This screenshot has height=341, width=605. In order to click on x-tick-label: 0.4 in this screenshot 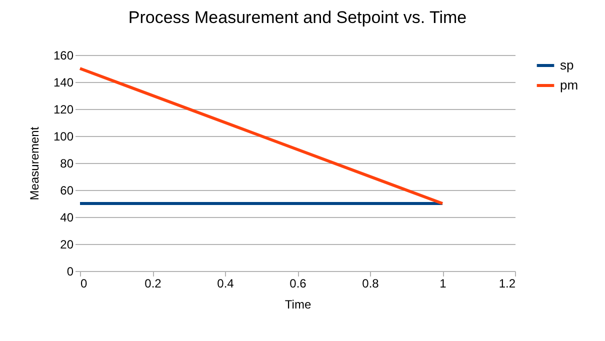, I will do `click(225, 283)`.